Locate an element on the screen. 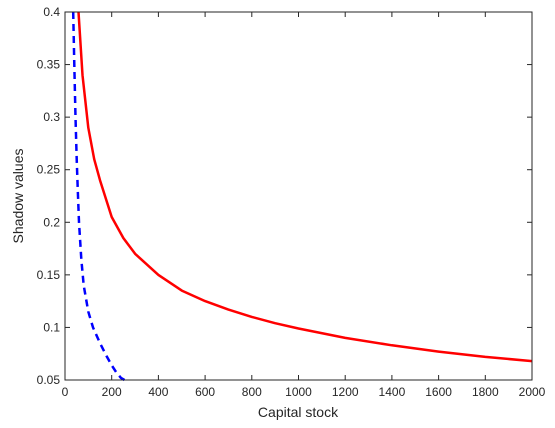  x-tick-label: 2000 is located at coordinates (532, 392).